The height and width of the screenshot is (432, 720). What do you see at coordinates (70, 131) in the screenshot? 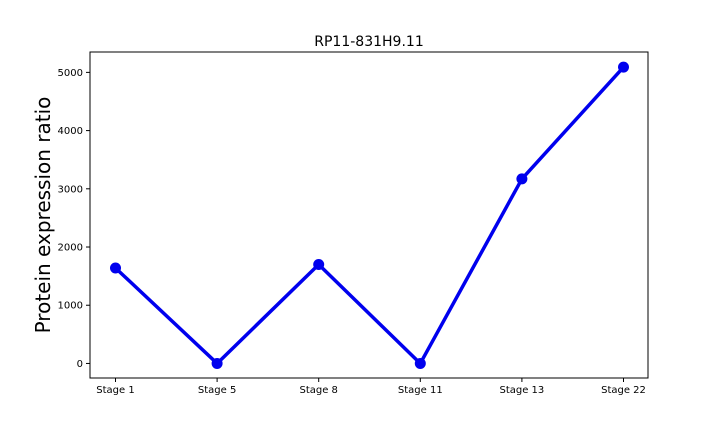
I see `y-tick-label-4: 4000` at bounding box center [70, 131].